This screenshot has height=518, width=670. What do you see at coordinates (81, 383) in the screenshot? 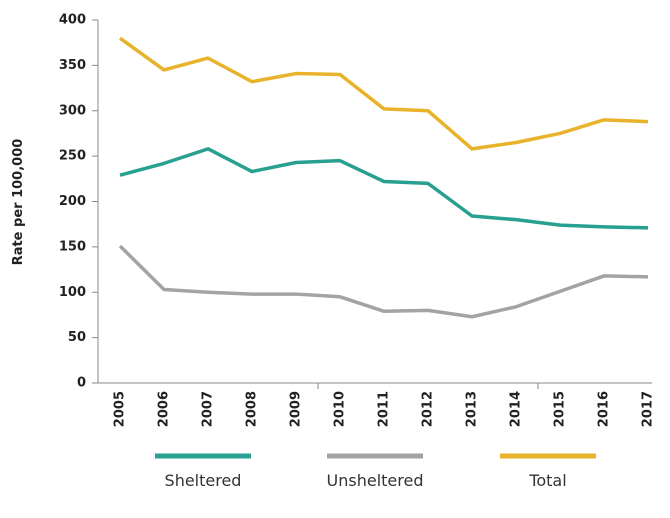
I see `y-tick-label: 0` at bounding box center [81, 383].